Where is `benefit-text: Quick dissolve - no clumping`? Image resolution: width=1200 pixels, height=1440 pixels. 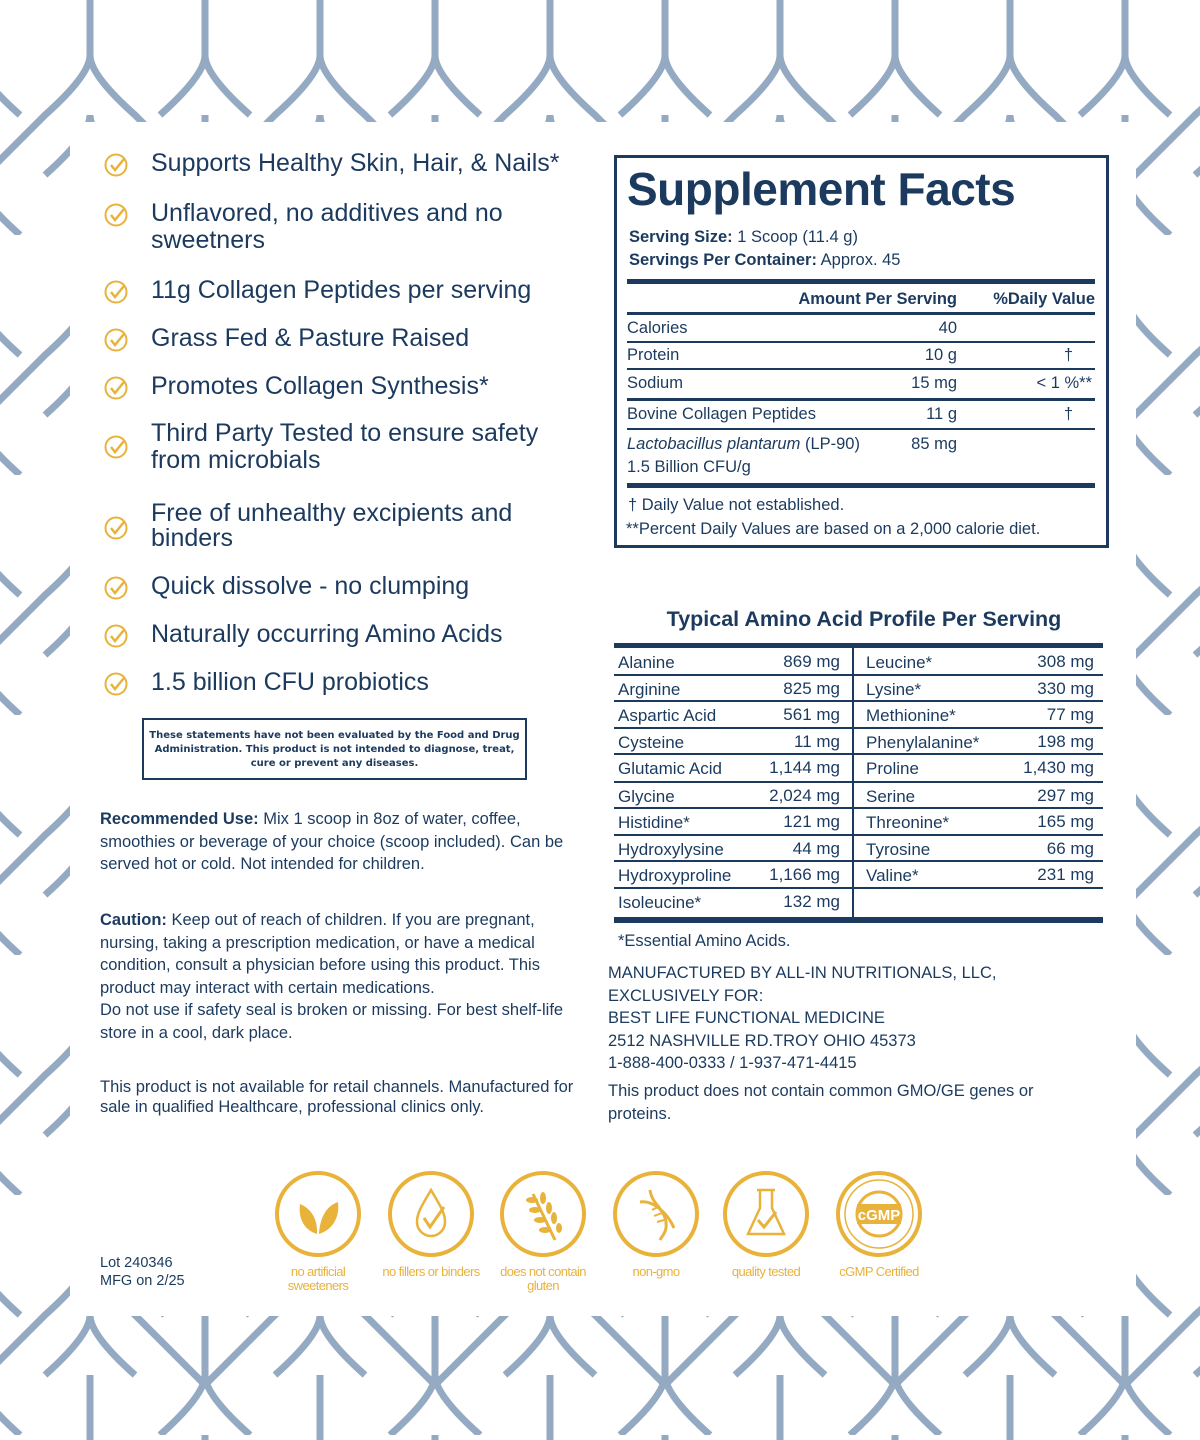 benefit-text: Quick dissolve - no clumping is located at coordinates (310, 586).